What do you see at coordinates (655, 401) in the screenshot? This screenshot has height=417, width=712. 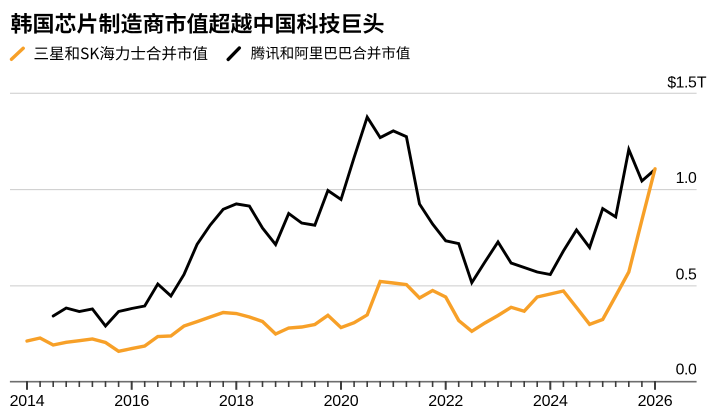 I see `svg-text: 2026` at bounding box center [655, 401].